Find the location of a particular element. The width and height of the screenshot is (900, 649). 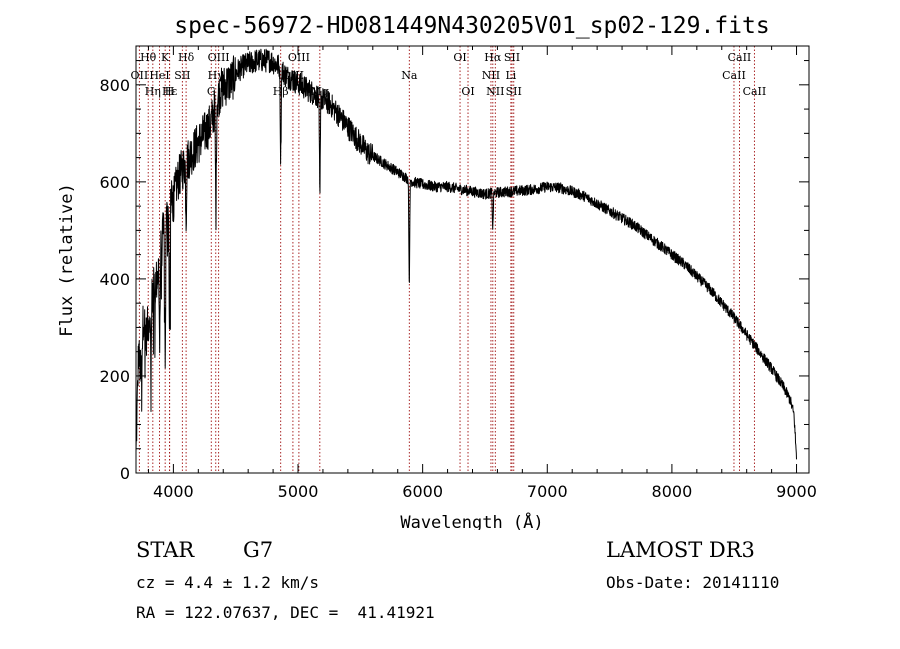

x-tick-label: 9000 is located at coordinates (796, 491).